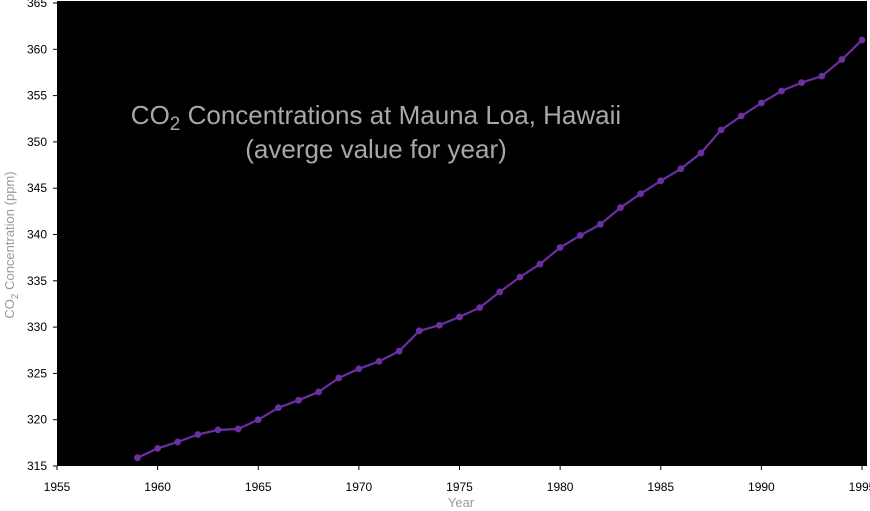 The width and height of the screenshot is (870, 511). Describe the element at coordinates (761, 487) in the screenshot. I see `x-tick-label: 1990` at that location.